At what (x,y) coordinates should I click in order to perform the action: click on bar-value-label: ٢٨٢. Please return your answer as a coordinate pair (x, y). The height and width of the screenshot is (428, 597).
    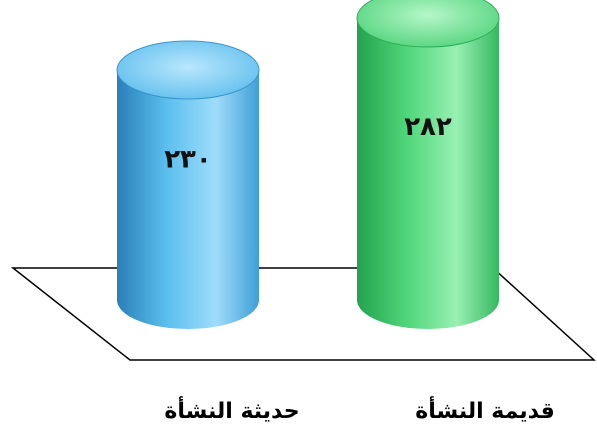
    Looking at the image, I should click on (428, 127).